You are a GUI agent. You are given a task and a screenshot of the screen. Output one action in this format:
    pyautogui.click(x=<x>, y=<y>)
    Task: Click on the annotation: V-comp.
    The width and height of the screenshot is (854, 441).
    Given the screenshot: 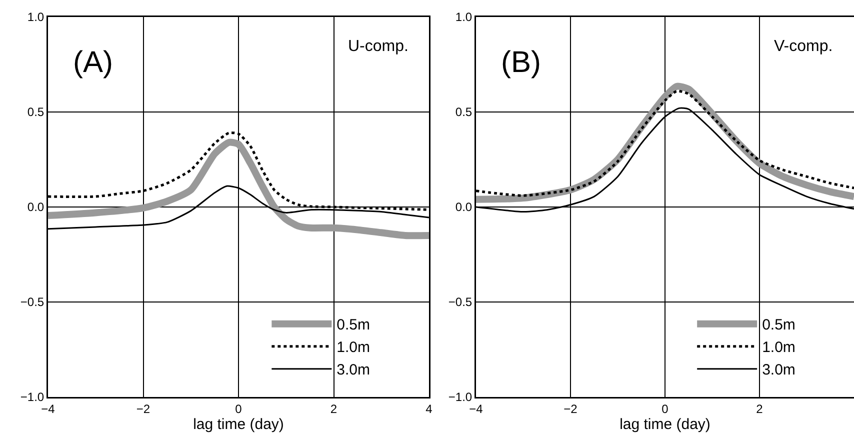 What is the action you would take?
    pyautogui.click(x=803, y=46)
    